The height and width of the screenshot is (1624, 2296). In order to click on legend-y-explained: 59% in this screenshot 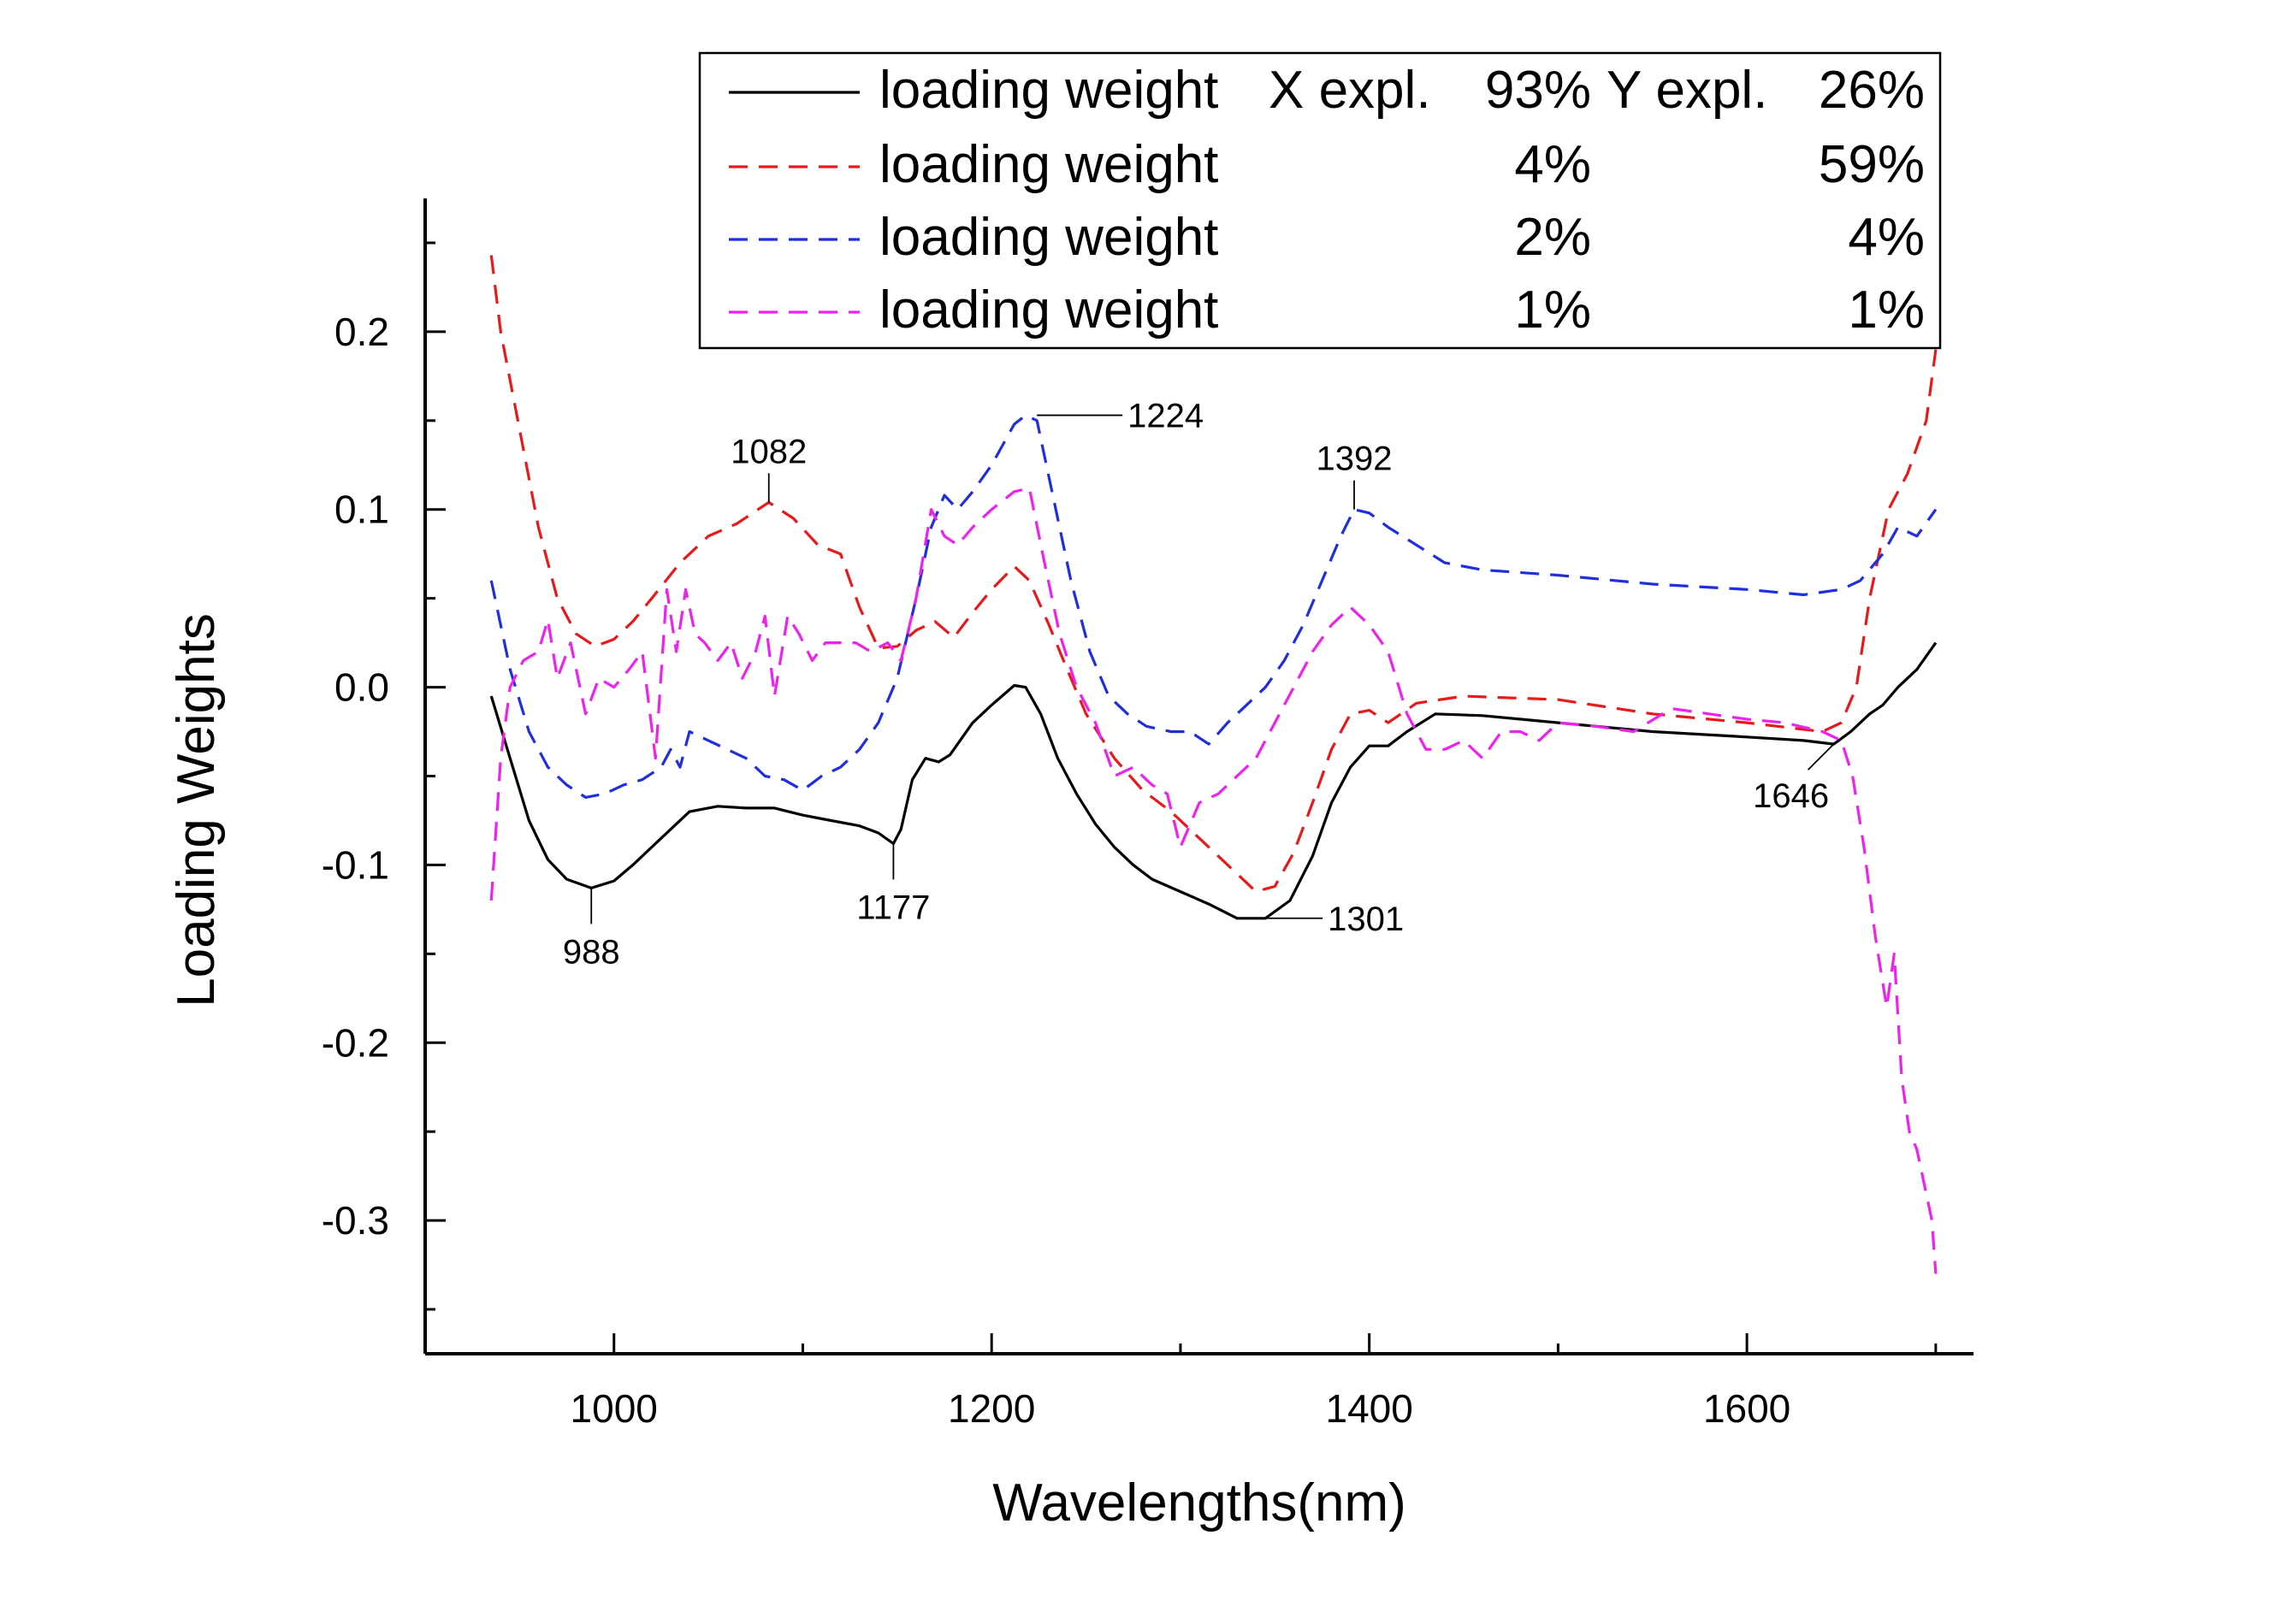, I will do `click(1872, 164)`.